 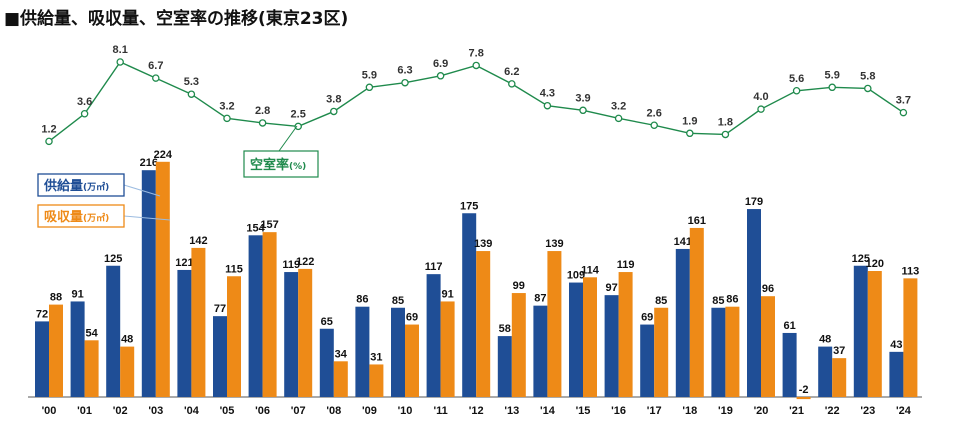 What do you see at coordinates (832, 411) in the screenshot?
I see `x-tick-label-22: '22` at bounding box center [832, 411].